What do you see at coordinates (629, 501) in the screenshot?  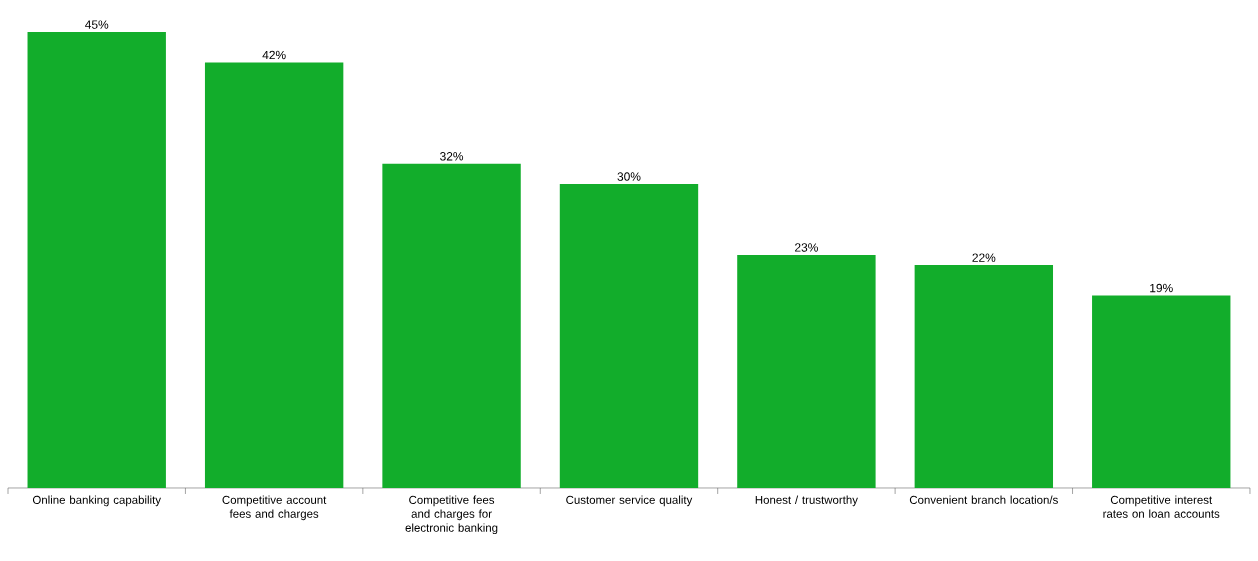 I see `x-tick-label: Customer service quality` at bounding box center [629, 501].